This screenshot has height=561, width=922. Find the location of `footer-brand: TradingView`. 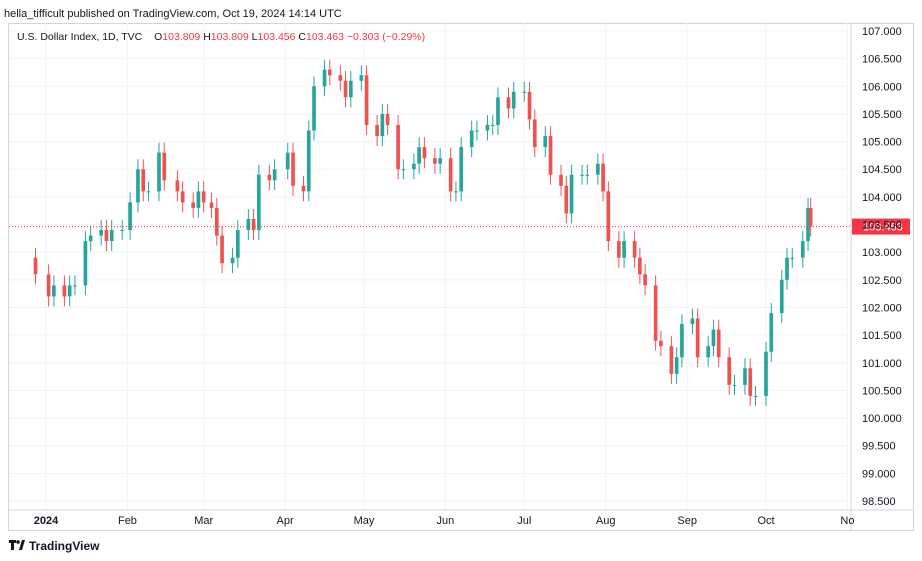

footer-brand: TradingView is located at coordinates (54, 546).